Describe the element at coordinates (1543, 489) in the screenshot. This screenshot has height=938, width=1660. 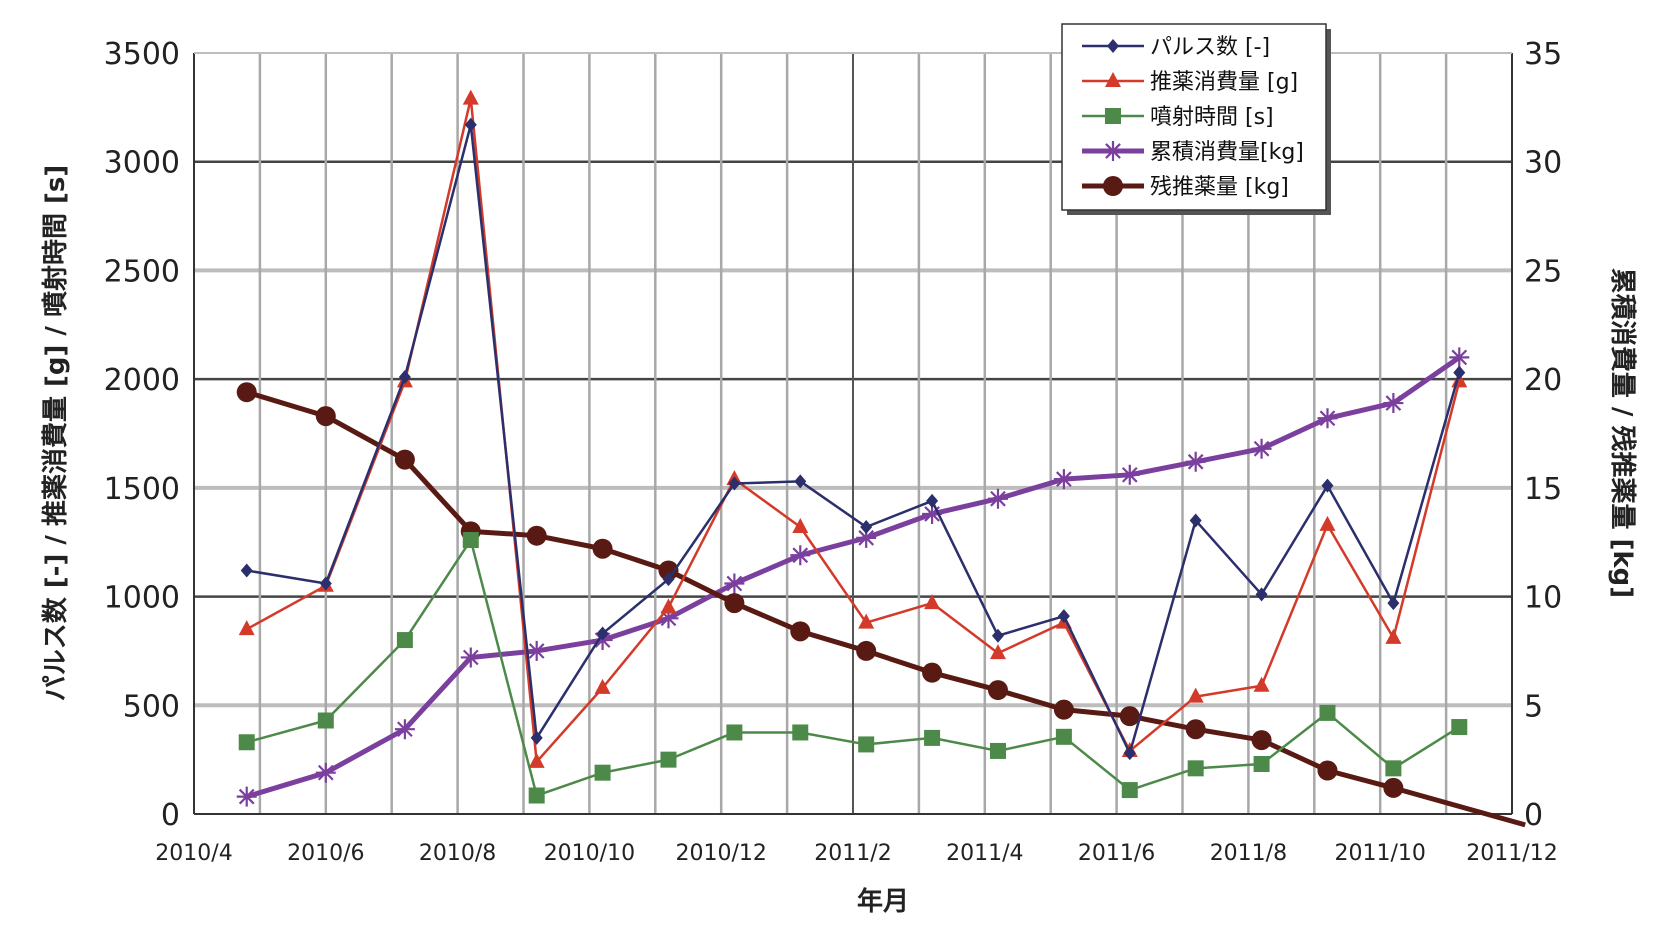
I see `right-tick-label: 15` at that location.